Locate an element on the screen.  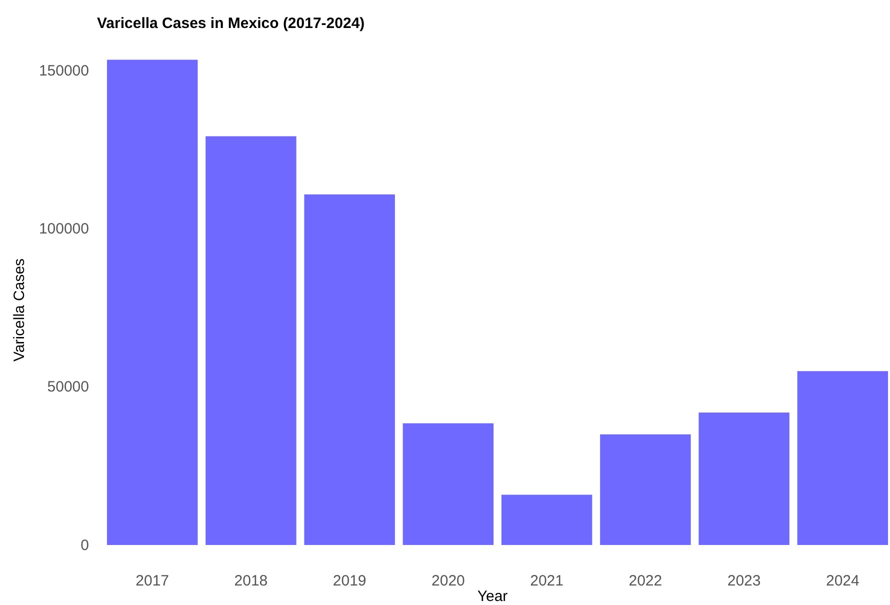
x-axis-title: Year is located at coordinates (492, 596).